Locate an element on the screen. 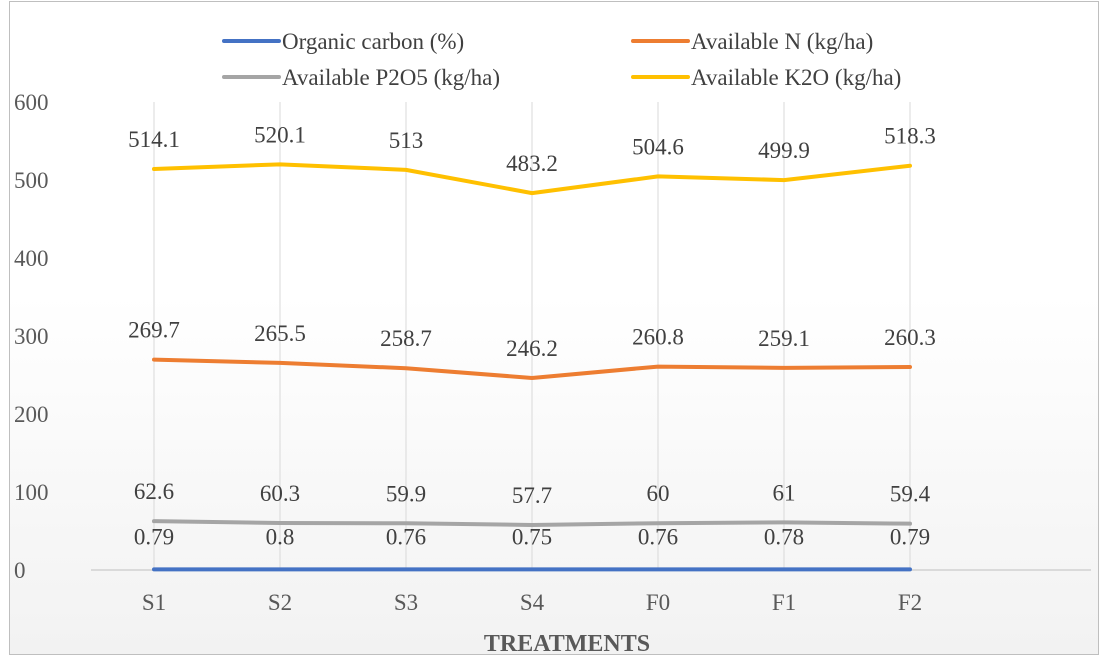 Image resolution: width=1101 pixels, height=657 pixels. data-label: 62.6 is located at coordinates (154, 491).